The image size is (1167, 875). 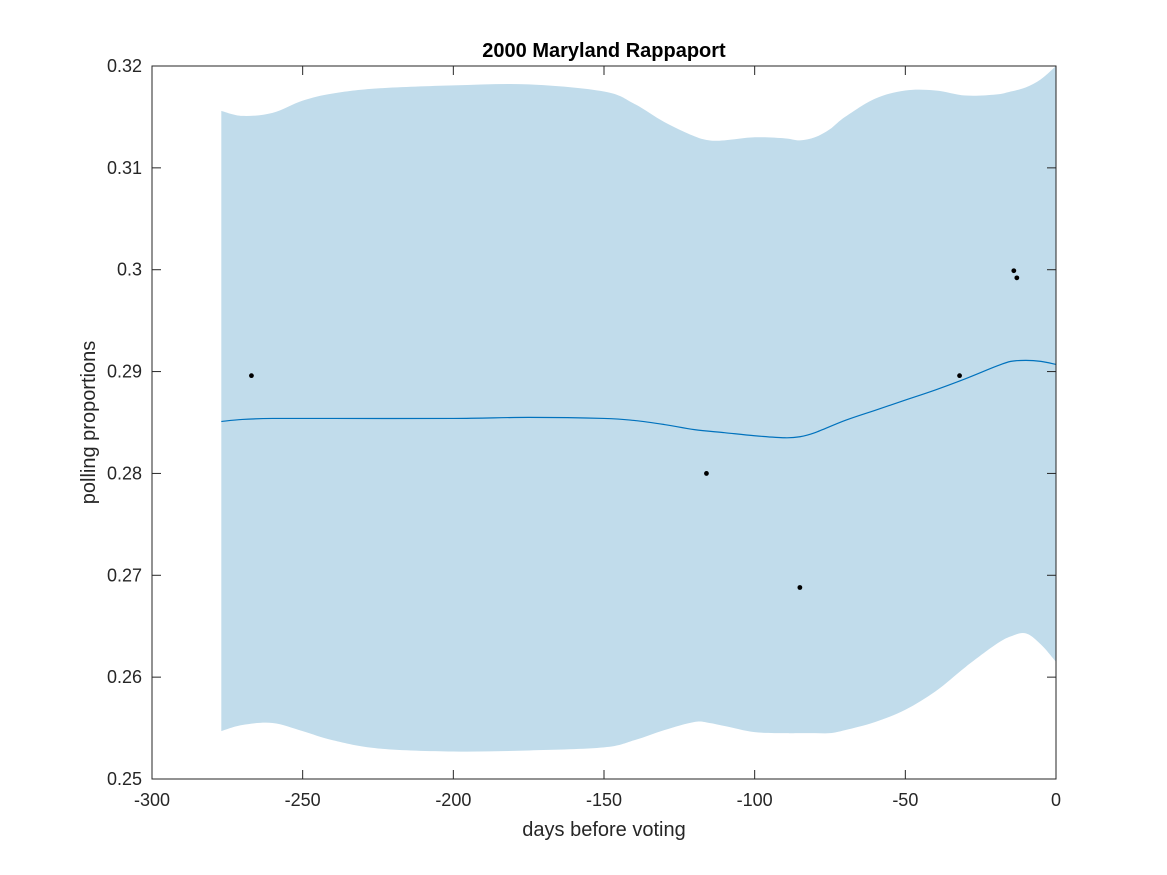 I want to click on y-tick-label: 0.27, so click(x=124, y=575).